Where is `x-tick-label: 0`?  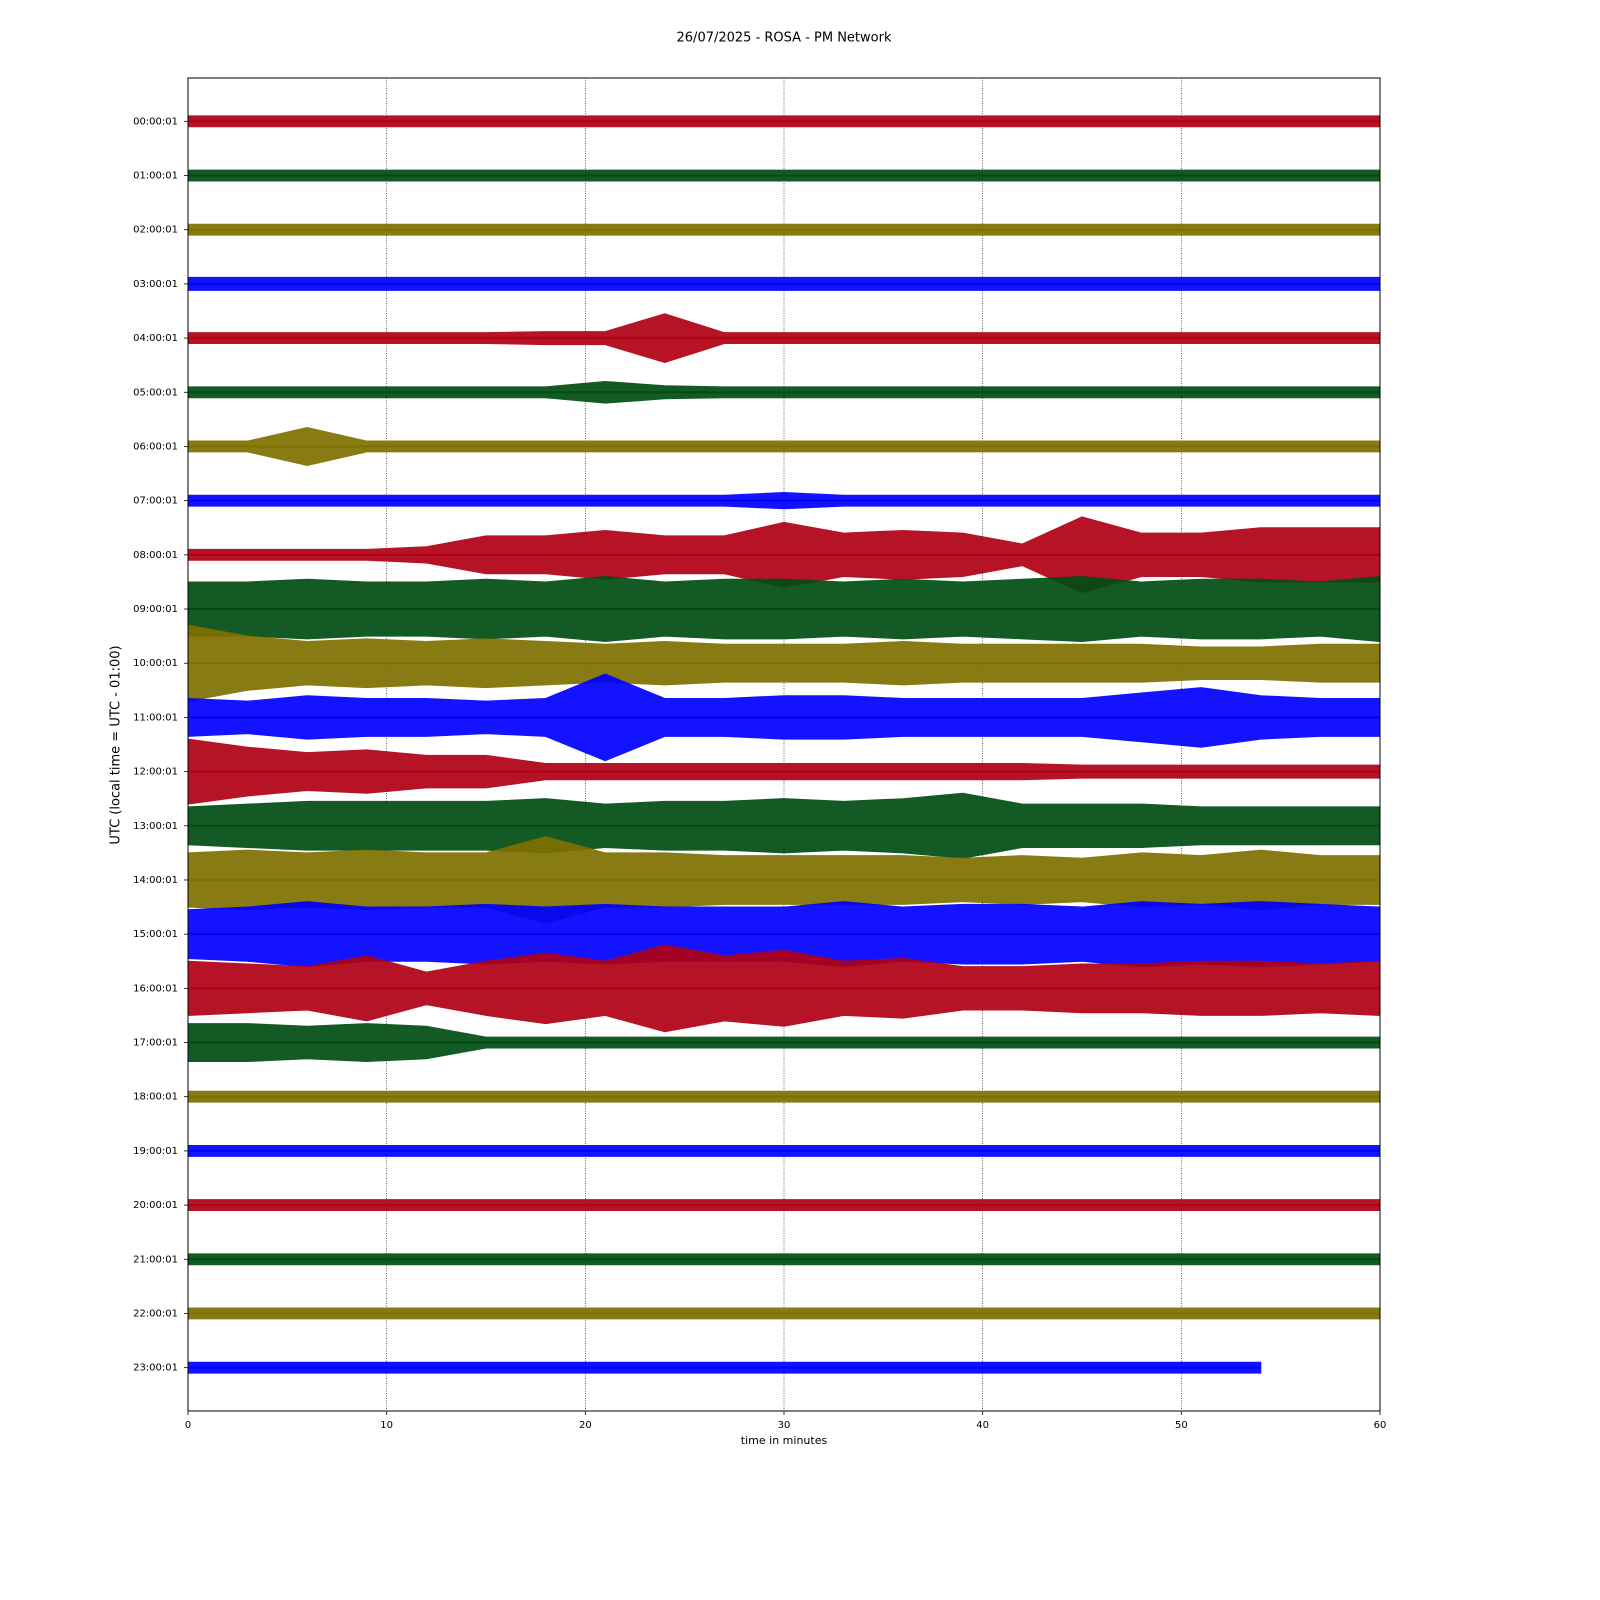 x-tick-label: 0 is located at coordinates (188, 1425).